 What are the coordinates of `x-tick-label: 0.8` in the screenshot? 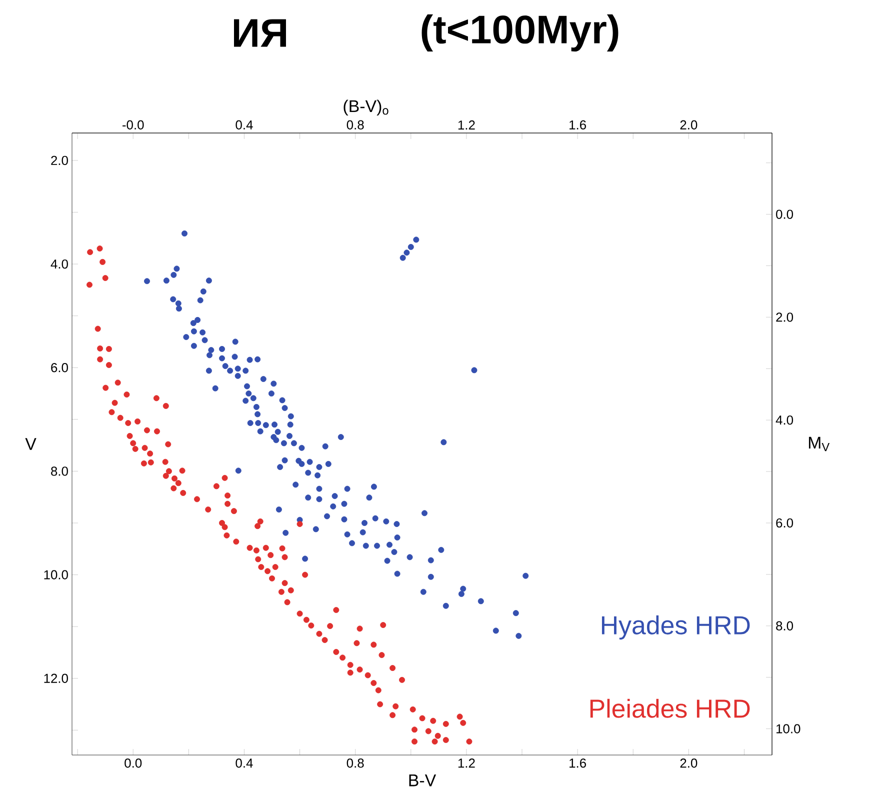 It's located at (355, 763).